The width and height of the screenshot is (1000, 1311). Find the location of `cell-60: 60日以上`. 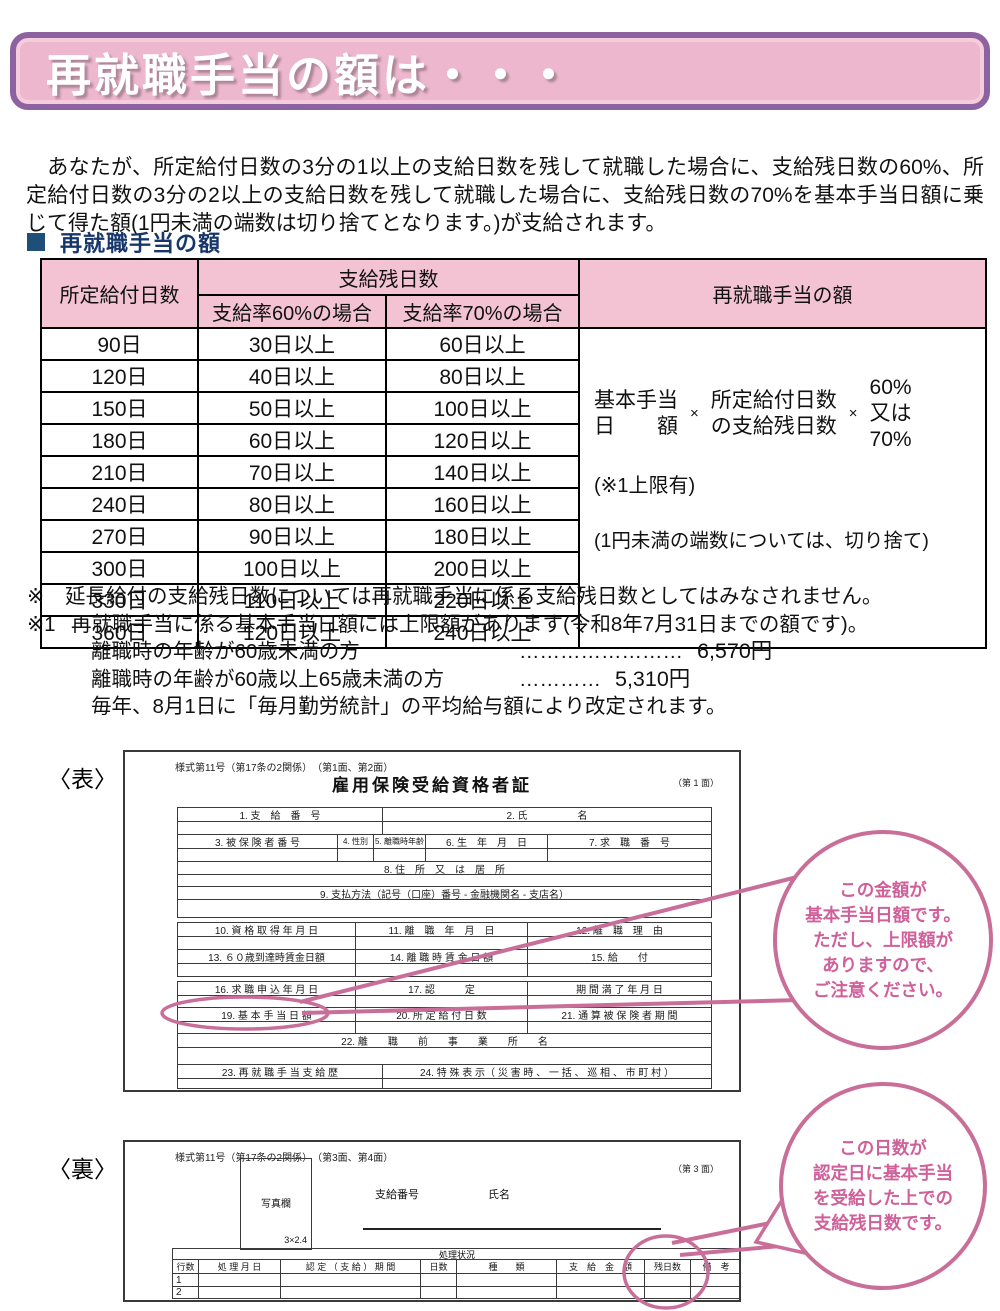

cell-60: 60日以上 is located at coordinates (292, 440).